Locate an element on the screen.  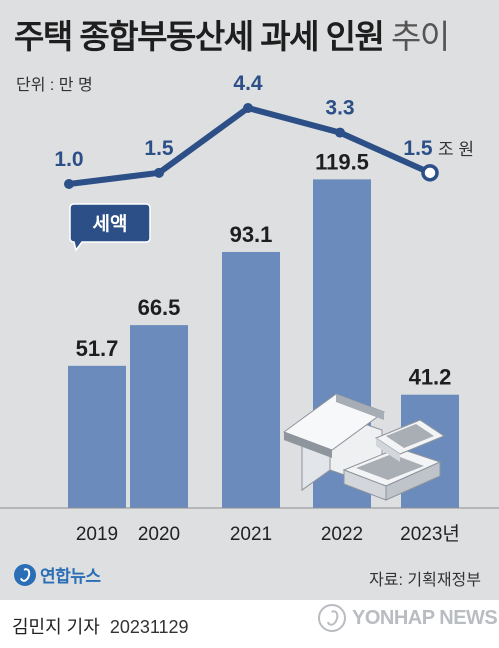
yonhap-logo: 연합뉴스 is located at coordinates (57, 574).